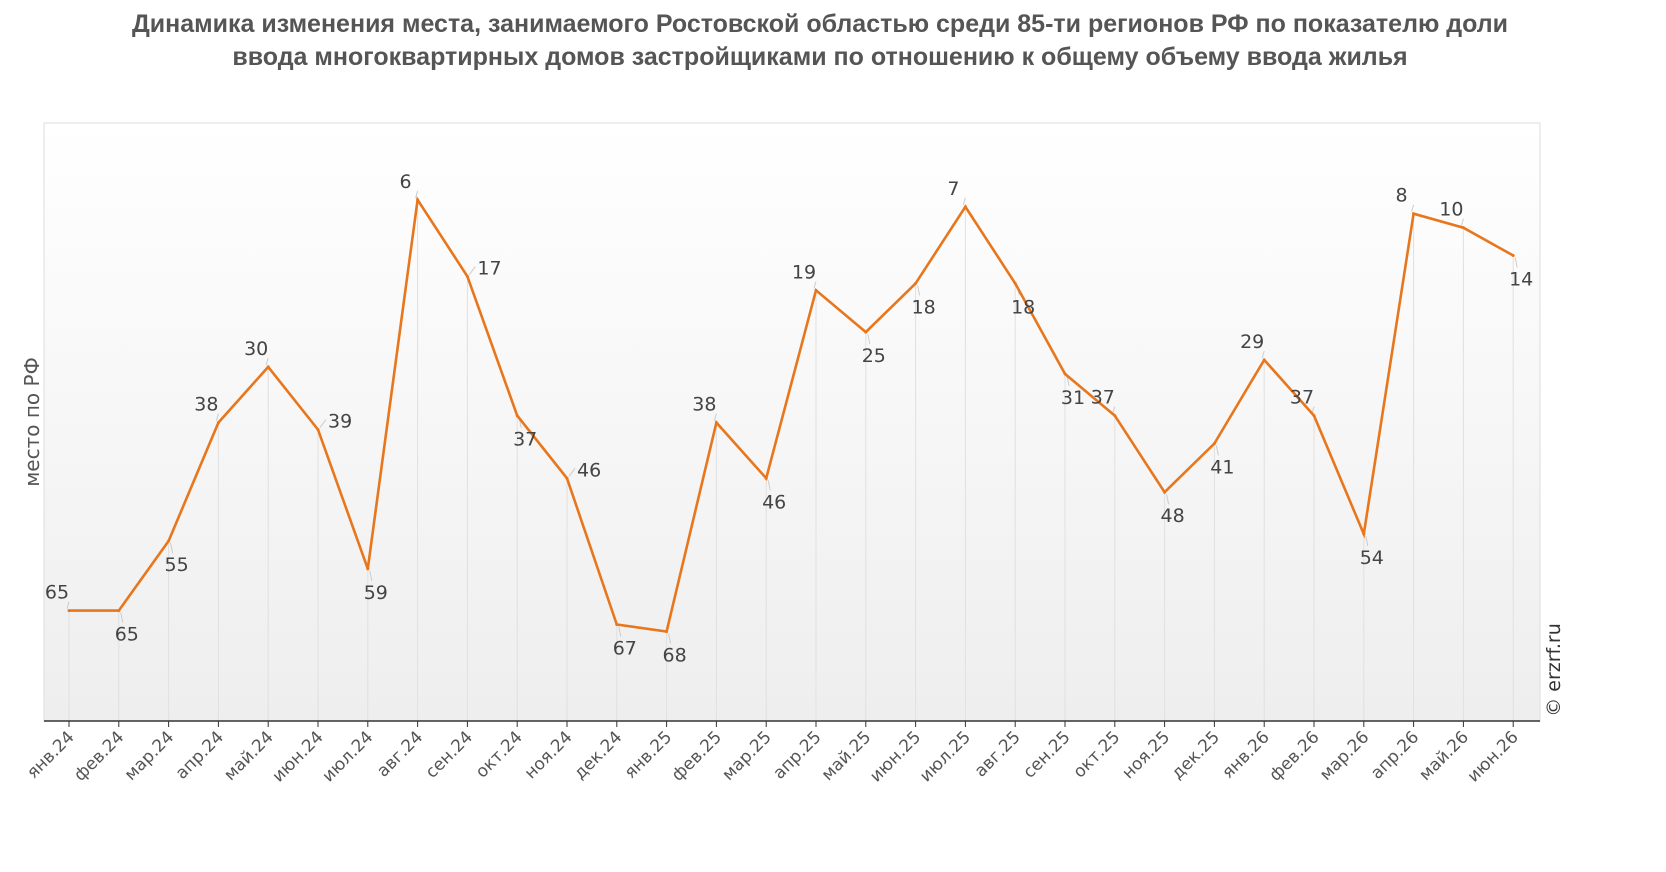  Describe the element at coordinates (1173, 516) in the screenshot. I see `data-label: 48` at that location.